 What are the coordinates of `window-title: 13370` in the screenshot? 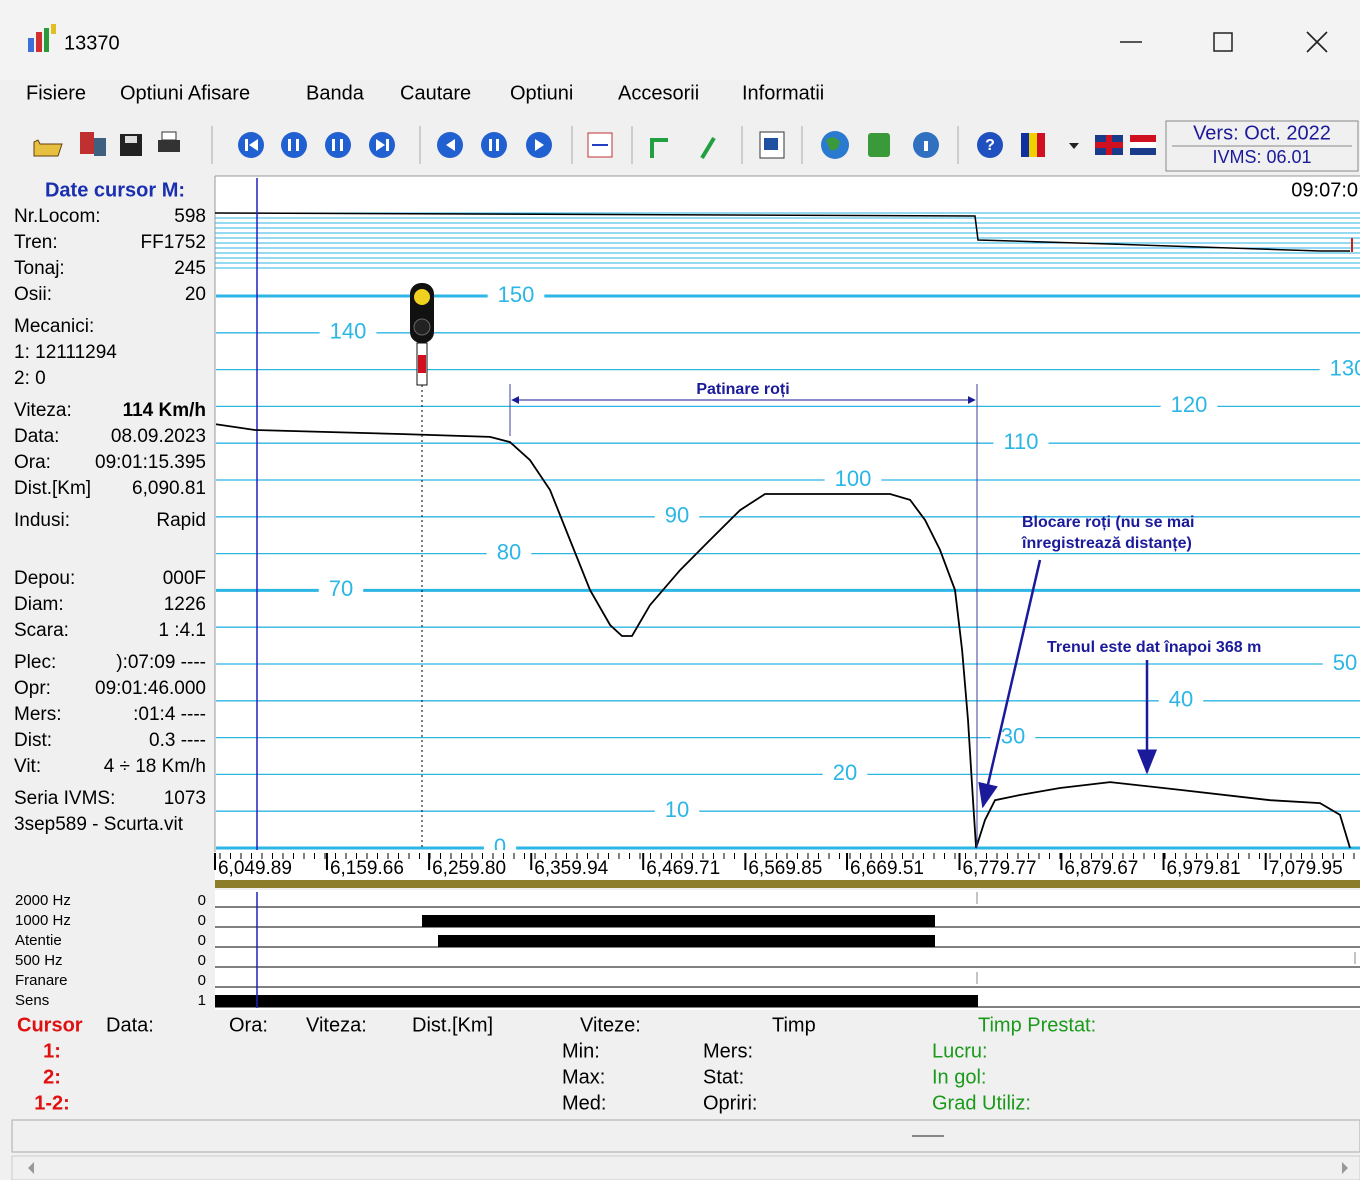 It's located at (92, 43).